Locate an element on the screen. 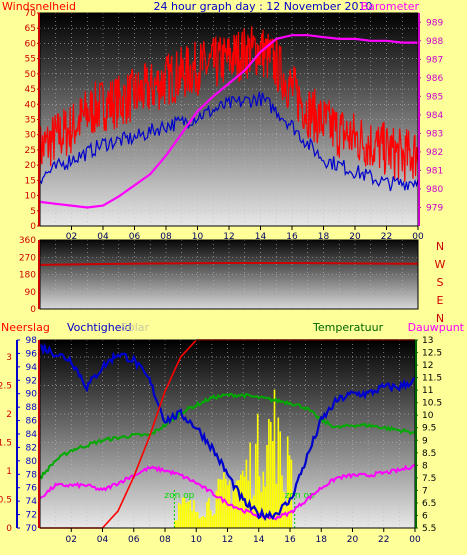  y-tick-label-barometer: 985 is located at coordinates (434, 97).